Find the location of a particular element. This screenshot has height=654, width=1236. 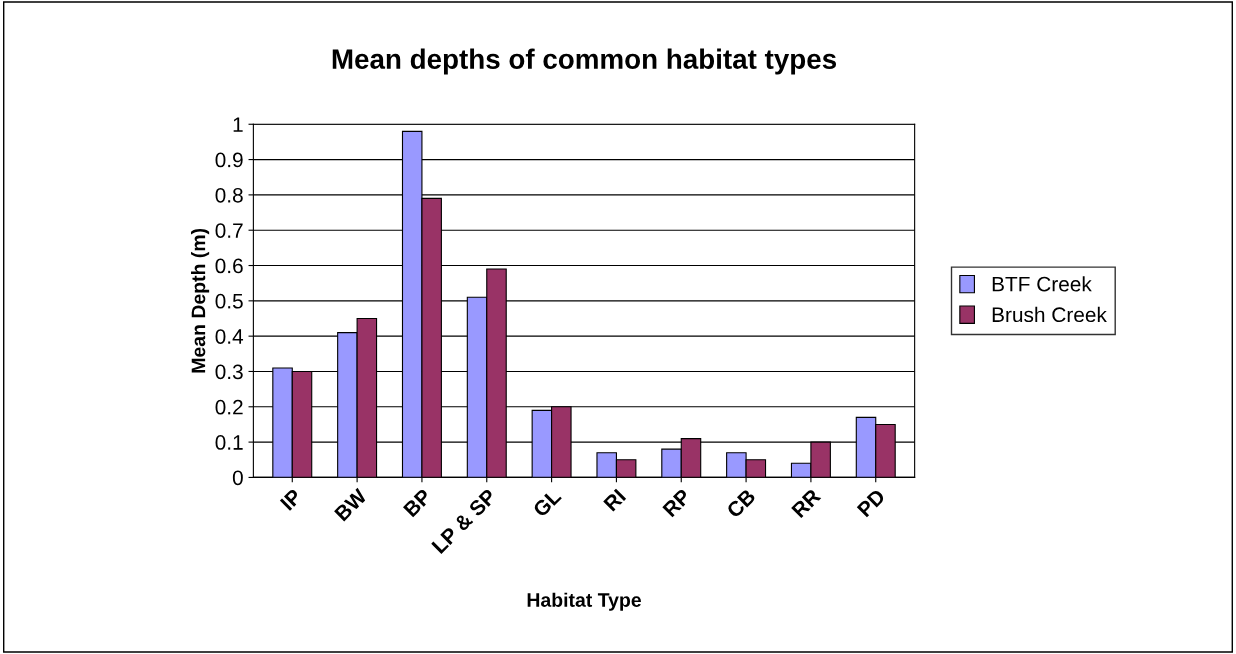

x-tick-label: LP & SP is located at coordinates (464, 521).